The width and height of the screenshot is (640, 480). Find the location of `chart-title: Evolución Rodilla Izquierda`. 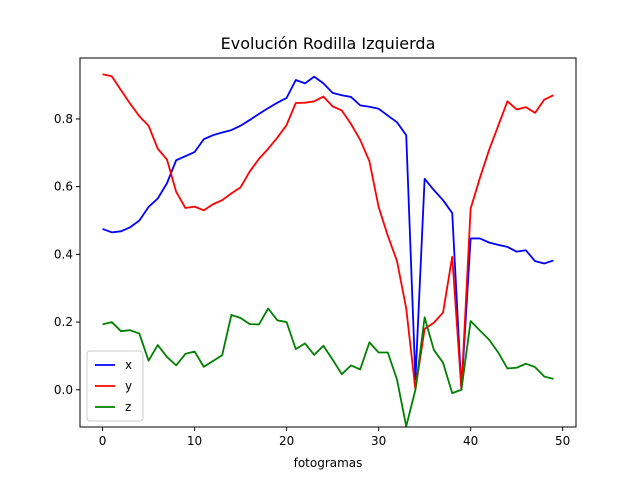

chart-title: Evolución Rodilla Izquierda is located at coordinates (328, 43).